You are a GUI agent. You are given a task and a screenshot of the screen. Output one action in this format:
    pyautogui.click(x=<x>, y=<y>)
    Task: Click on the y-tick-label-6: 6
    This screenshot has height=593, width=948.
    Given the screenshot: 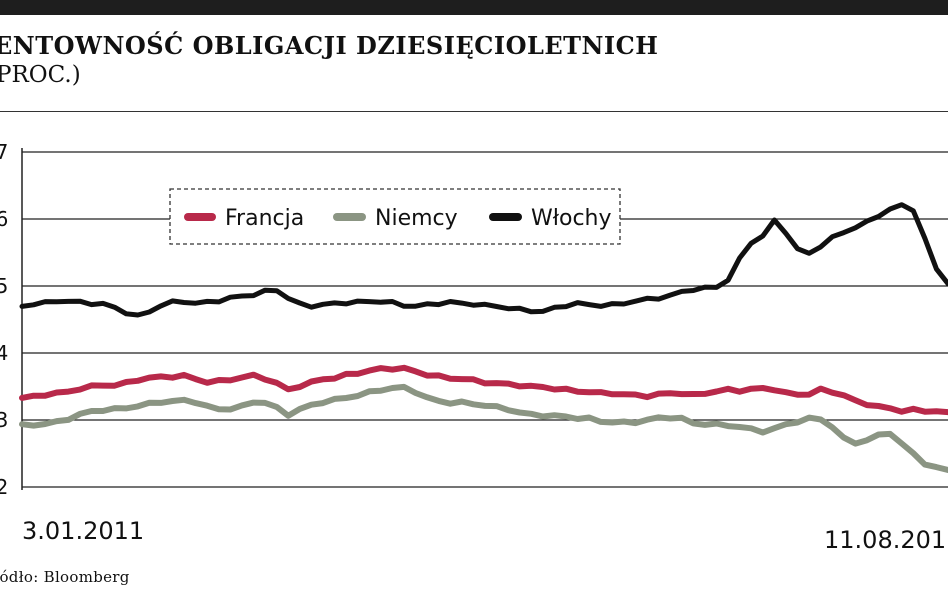 What is the action you would take?
    pyautogui.click(x=4, y=219)
    